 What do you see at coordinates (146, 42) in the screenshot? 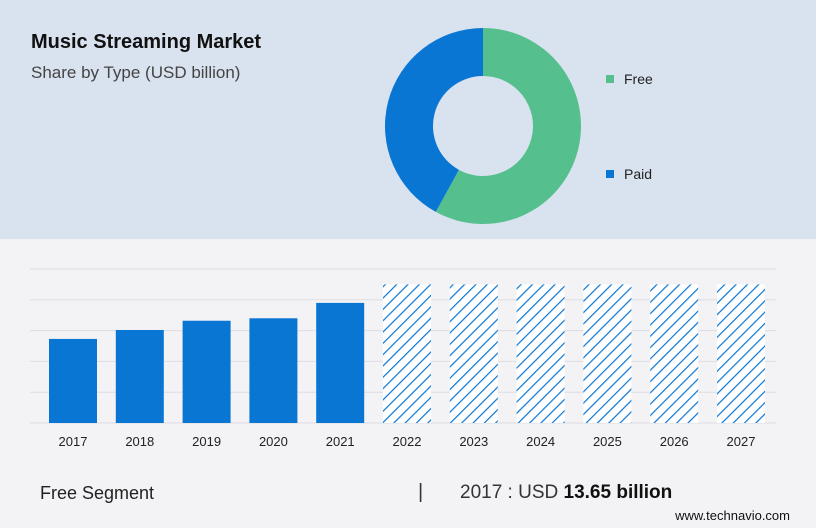
I see `chart-title: Music Streaming Market` at bounding box center [146, 42].